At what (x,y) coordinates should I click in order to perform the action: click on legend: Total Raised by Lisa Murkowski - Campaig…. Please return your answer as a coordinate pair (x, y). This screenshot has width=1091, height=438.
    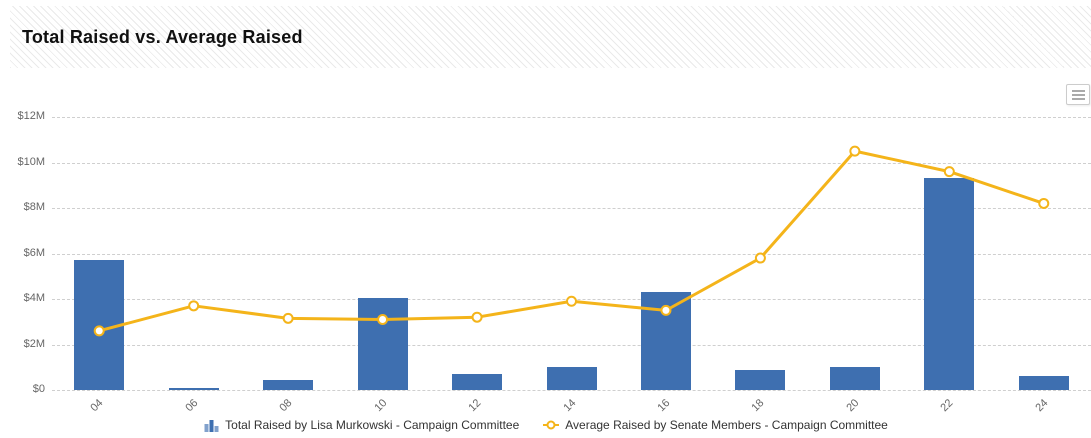
    Looking at the image, I should click on (545, 425).